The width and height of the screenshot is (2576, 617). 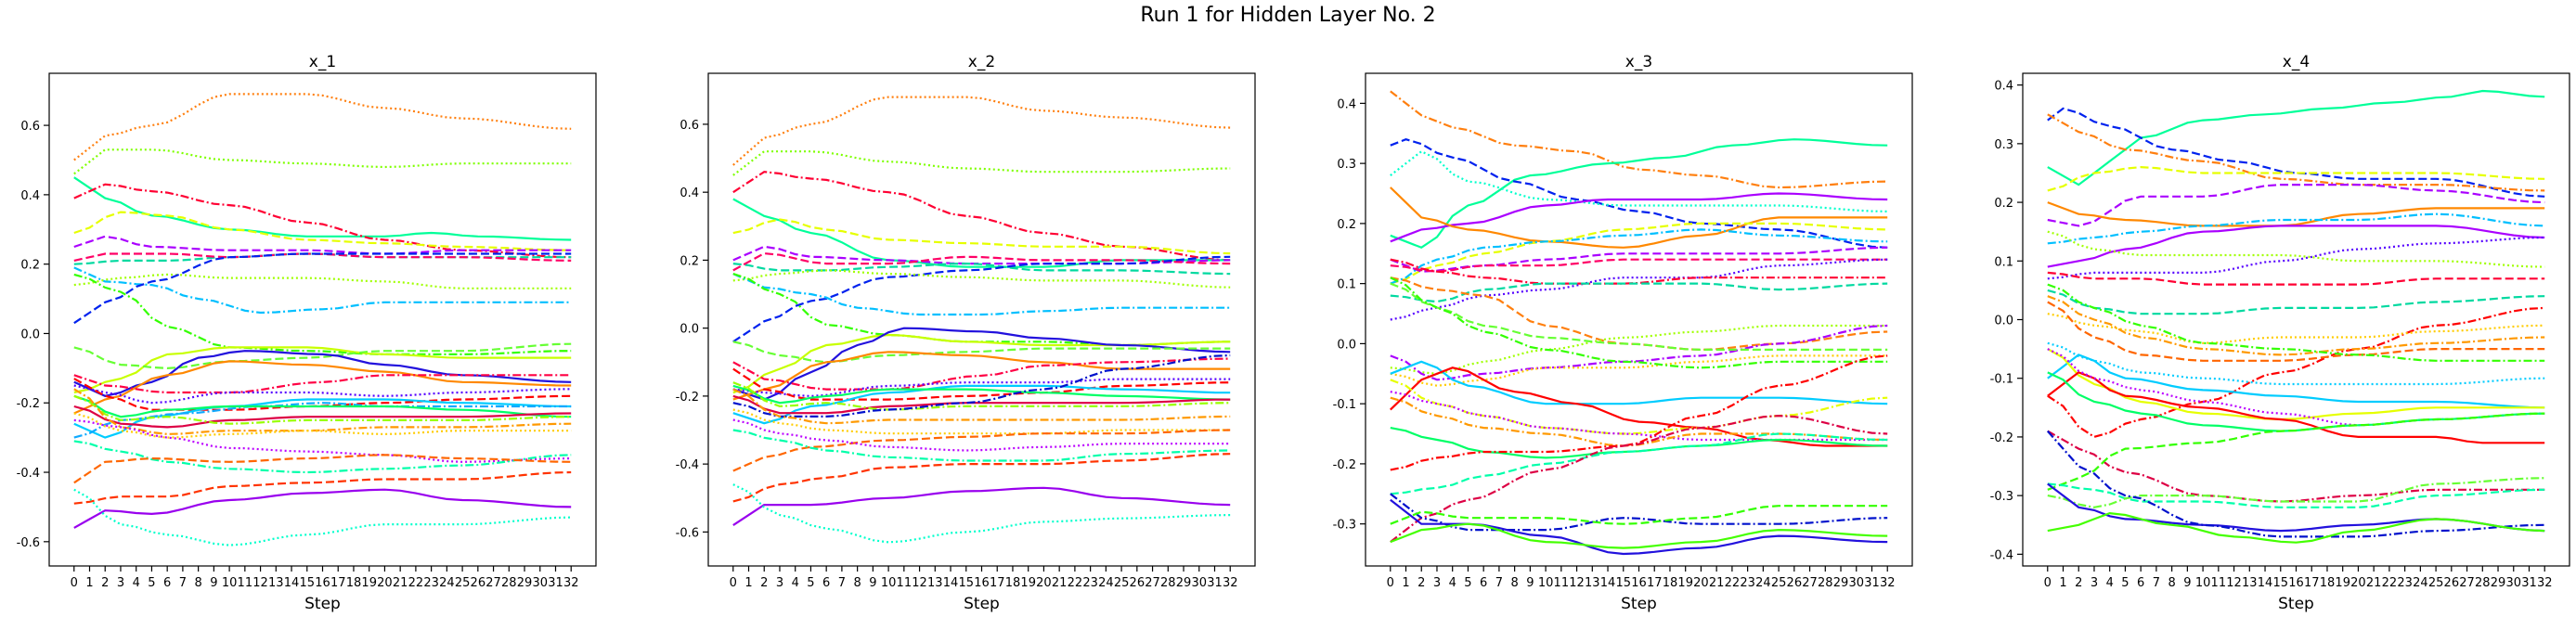 I want to click on y-tick-label: 0.6, so click(x=689, y=126).